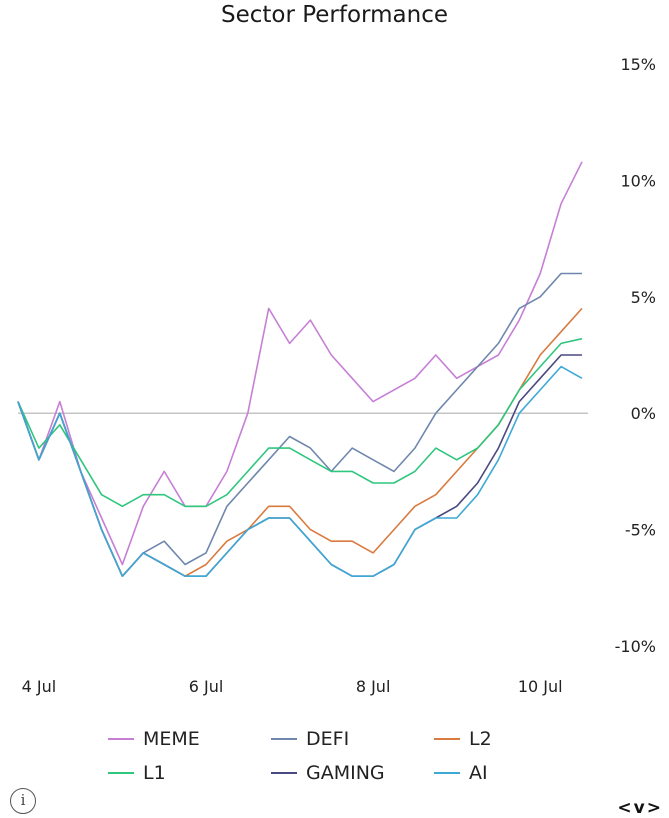 The height and width of the screenshot is (818, 669). What do you see at coordinates (39, 686) in the screenshot?
I see `x-tick-label: 4 Jul` at bounding box center [39, 686].